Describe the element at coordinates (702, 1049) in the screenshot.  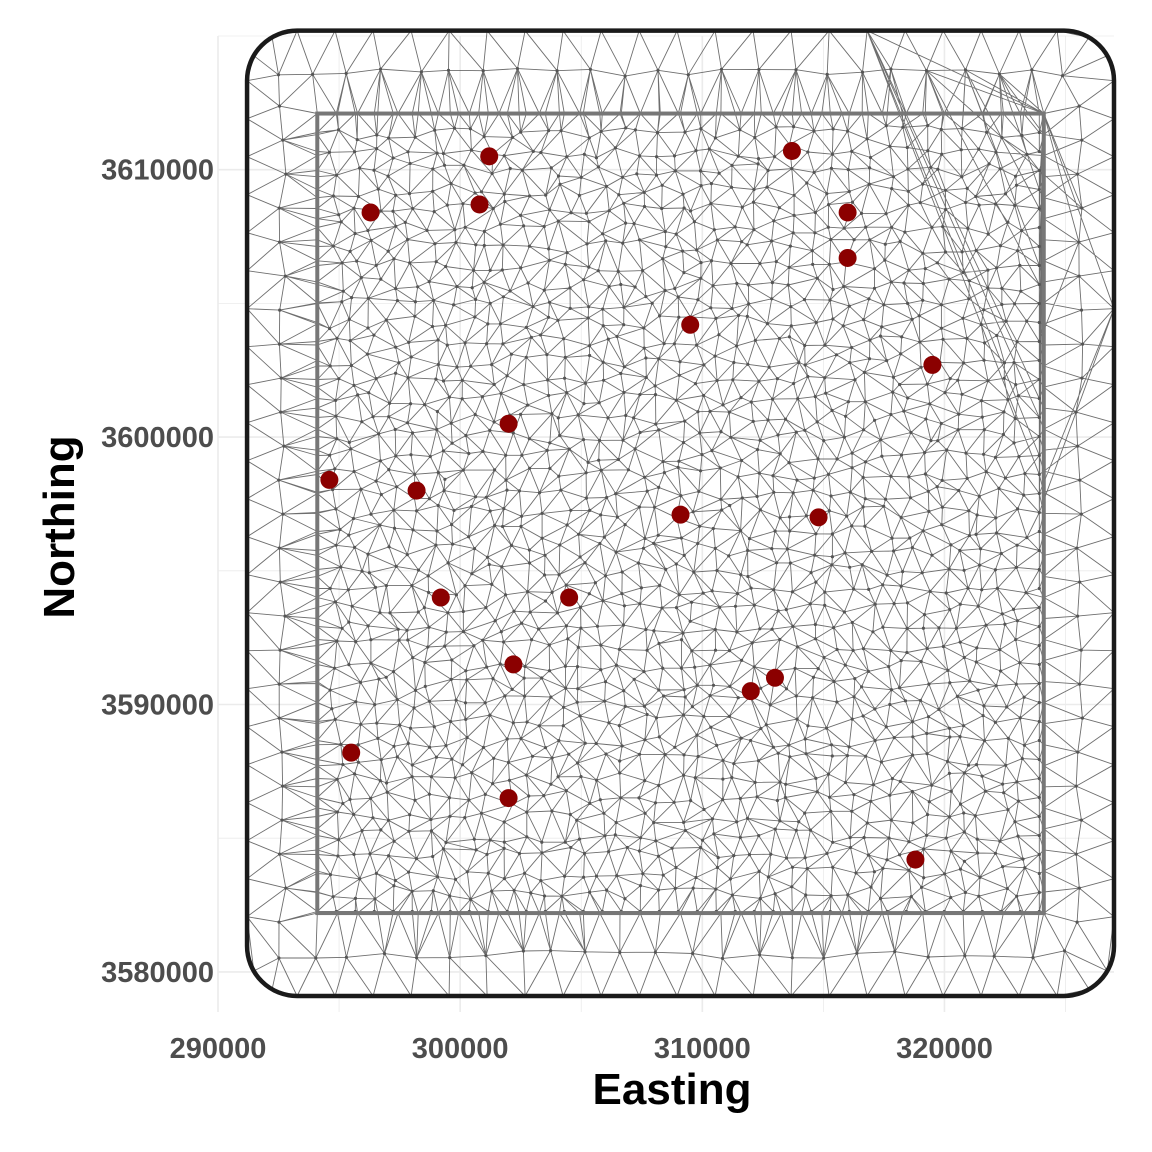
I see `x-tick-label: 310000` at that location.